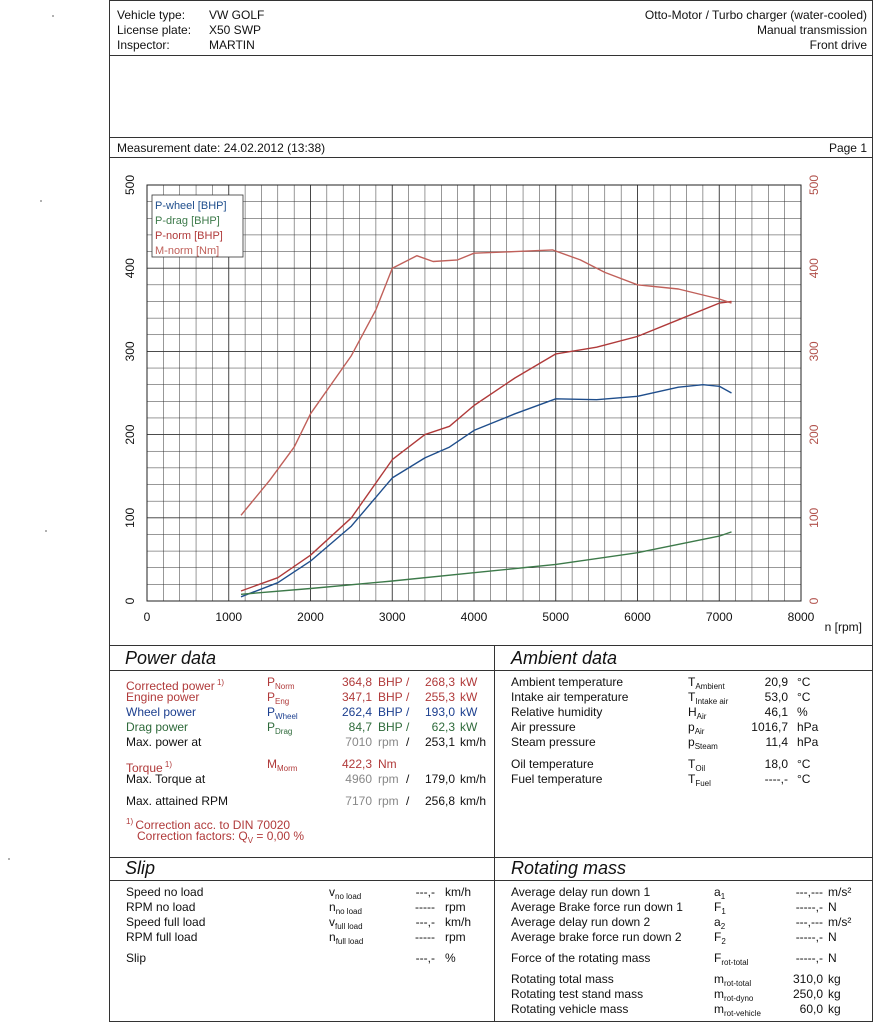 This screenshot has width=878, height=1024. What do you see at coordinates (814, 517) in the screenshot?
I see `y-right-tick-label: 100` at bounding box center [814, 517].